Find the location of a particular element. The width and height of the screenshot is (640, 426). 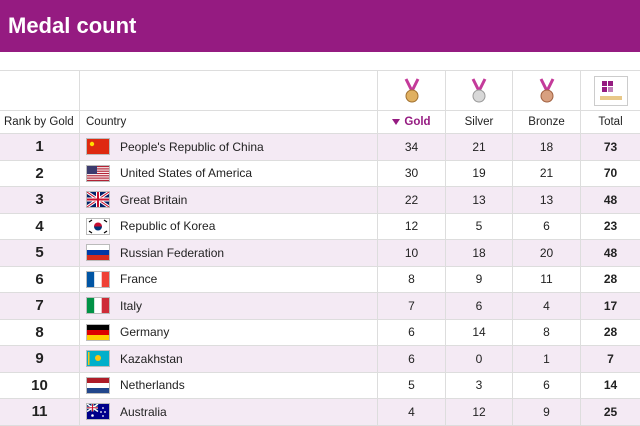

total-icon is located at coordinates (610, 90).